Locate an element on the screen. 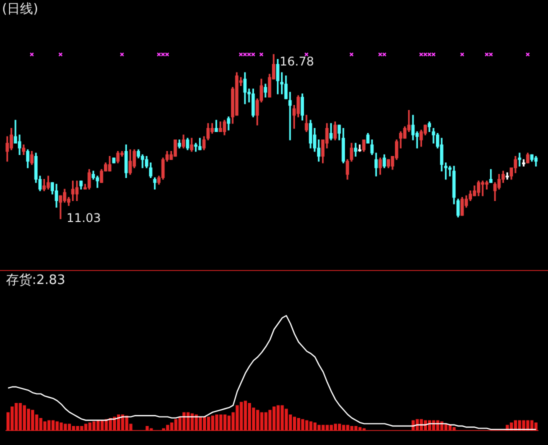  annotation: 11.03 is located at coordinates (83, 217).